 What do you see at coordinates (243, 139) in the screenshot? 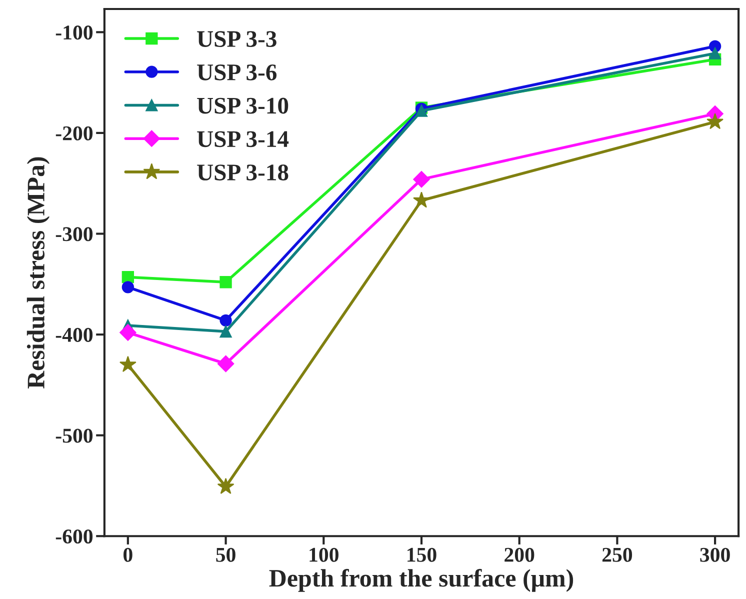
I see `legend-label: USP 3-14` at bounding box center [243, 139].